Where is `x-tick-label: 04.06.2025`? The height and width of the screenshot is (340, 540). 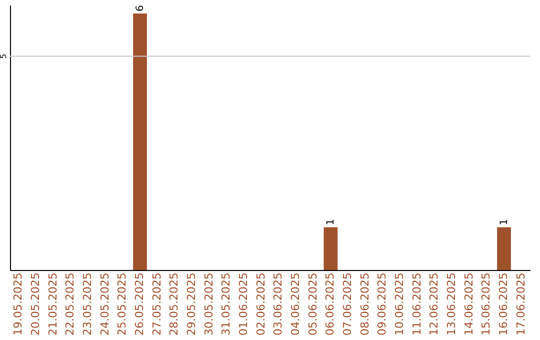 x-tick-label: 04.06.2025 is located at coordinates (295, 304).